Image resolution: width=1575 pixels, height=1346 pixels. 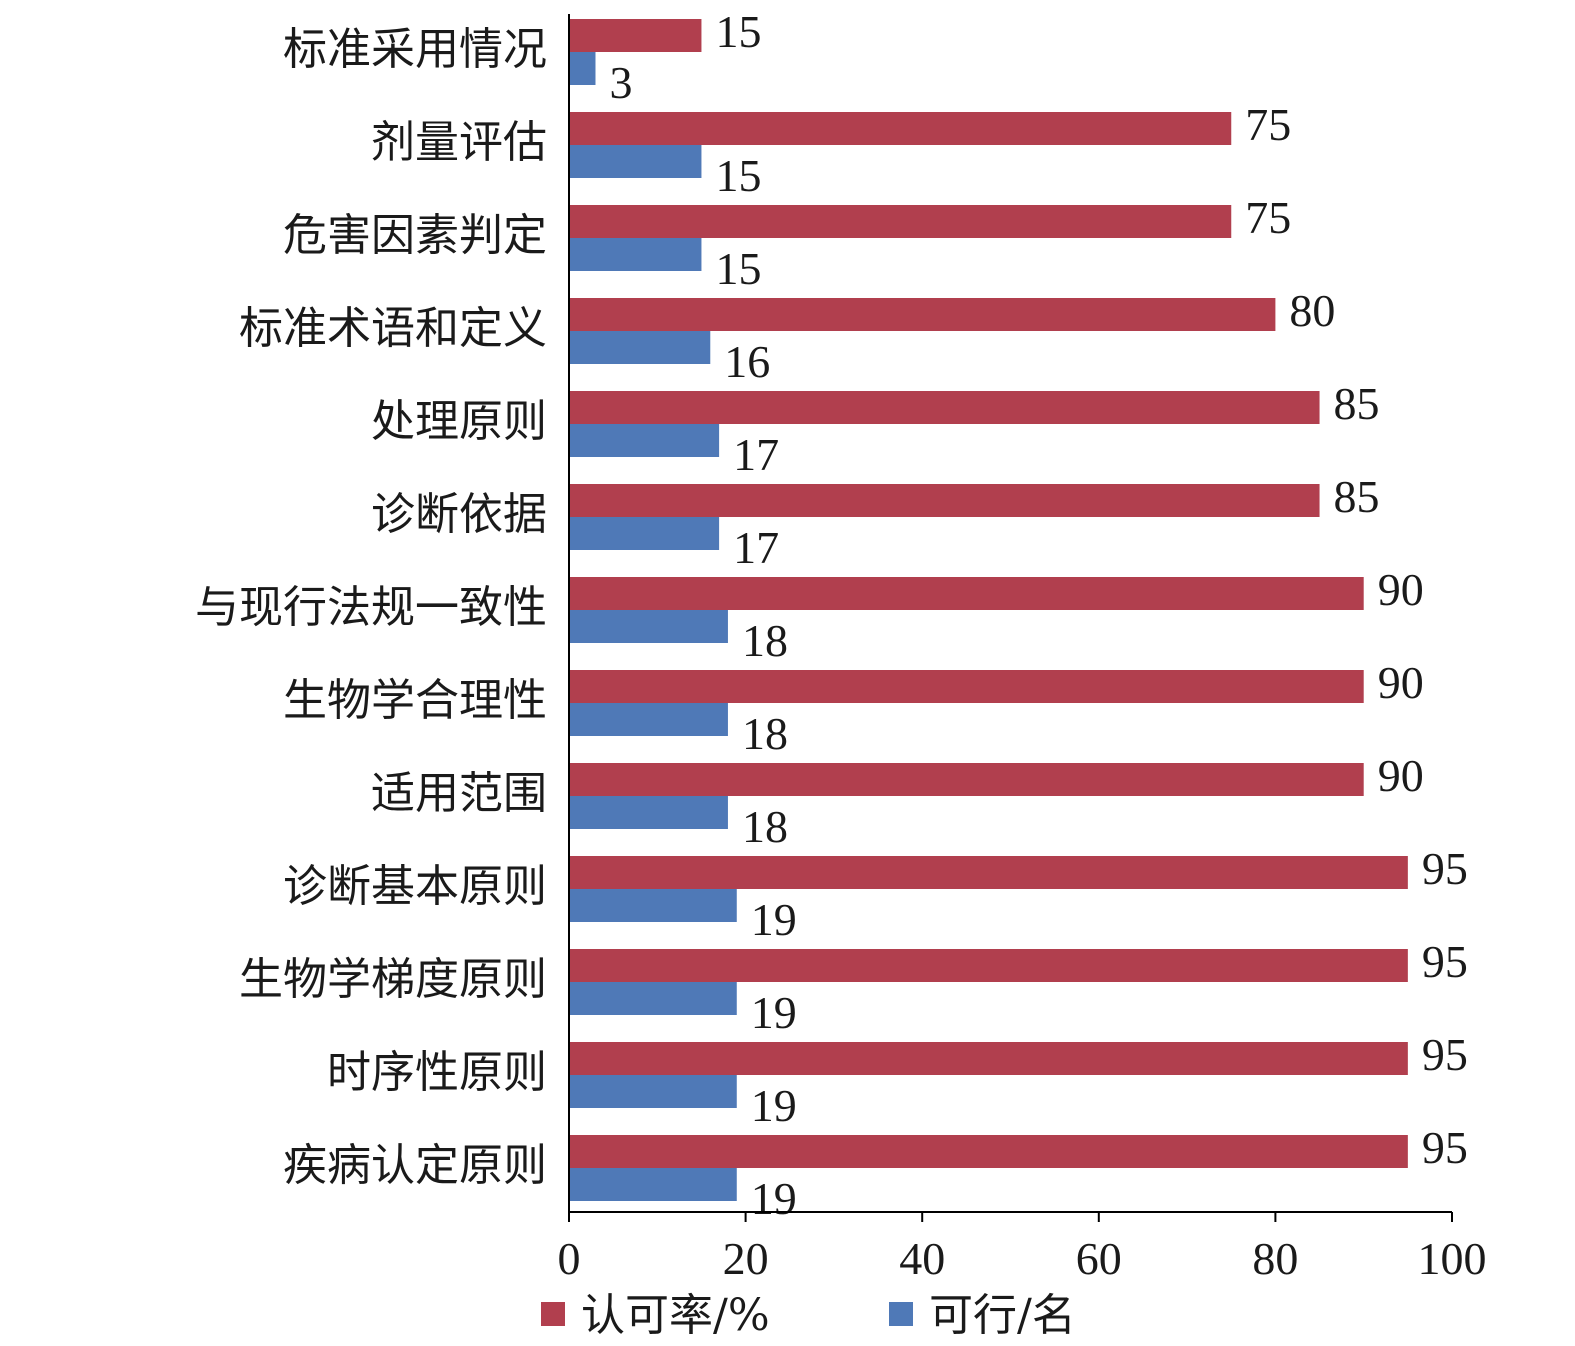 I want to click on data-label-feasible-count: 16, so click(x=747, y=361).